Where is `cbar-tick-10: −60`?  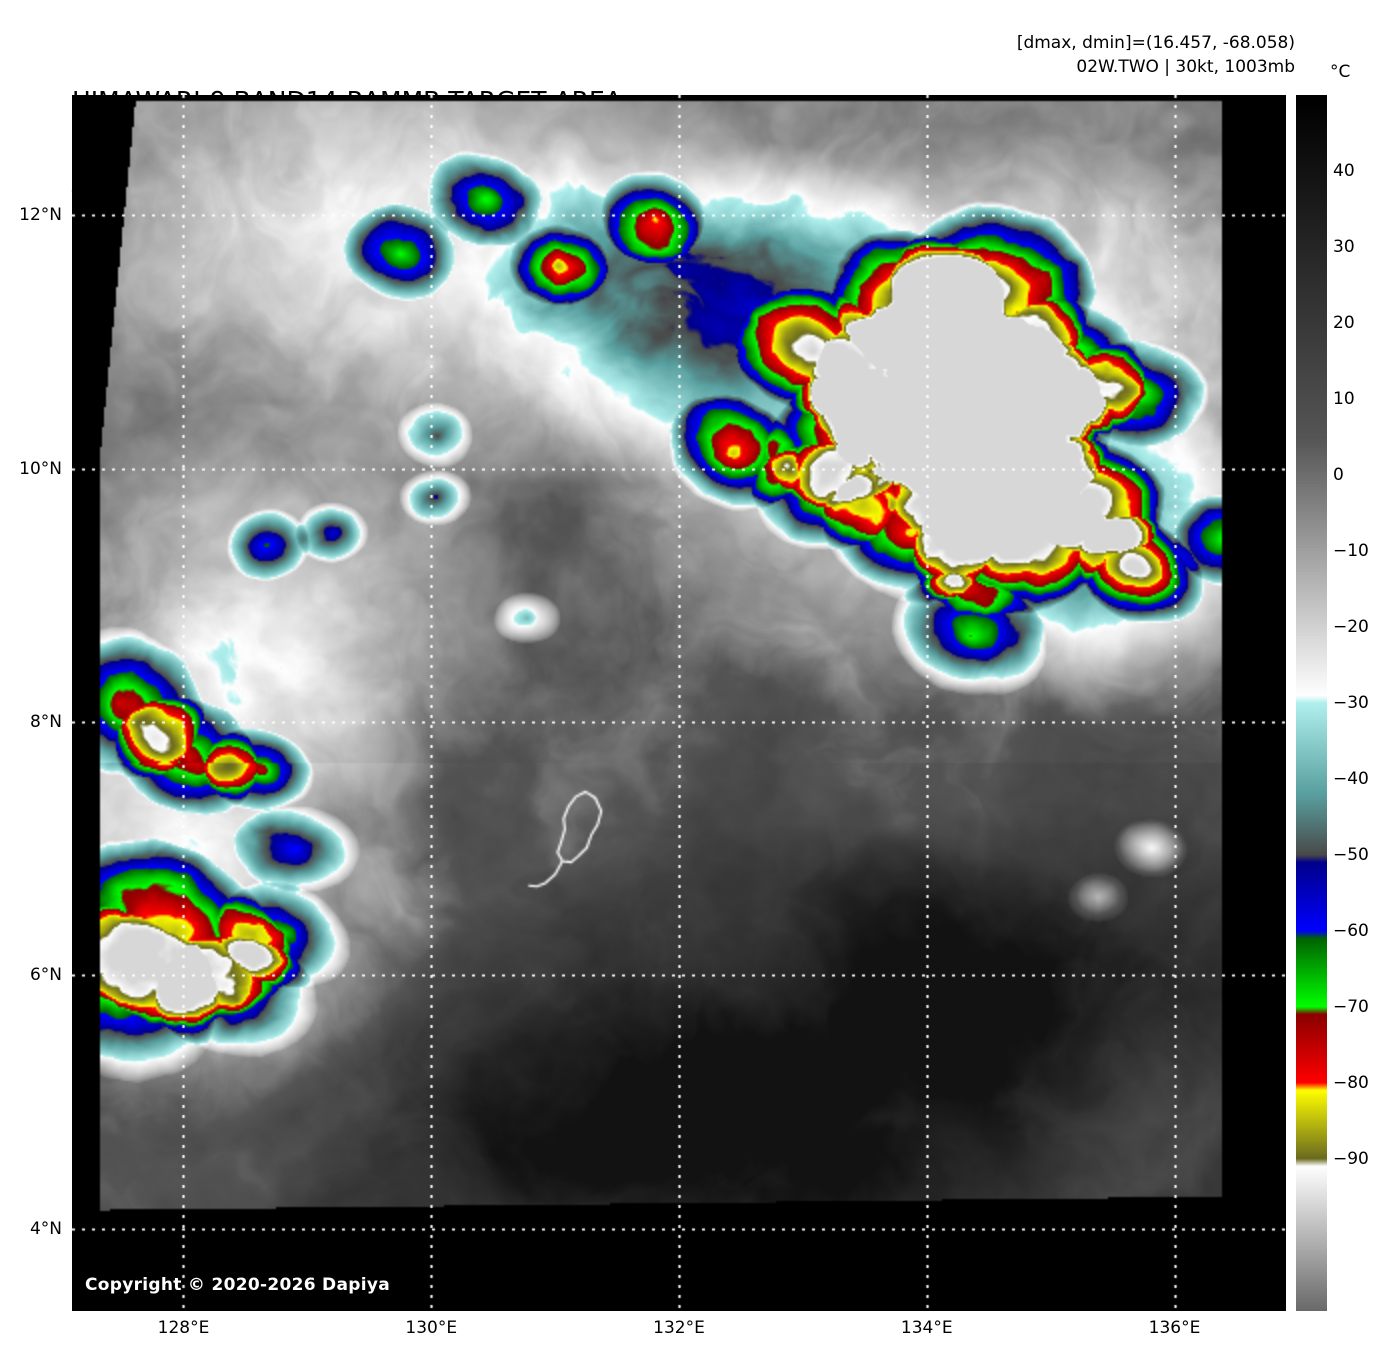 cbar-tick-10: −60 is located at coordinates (1351, 931).